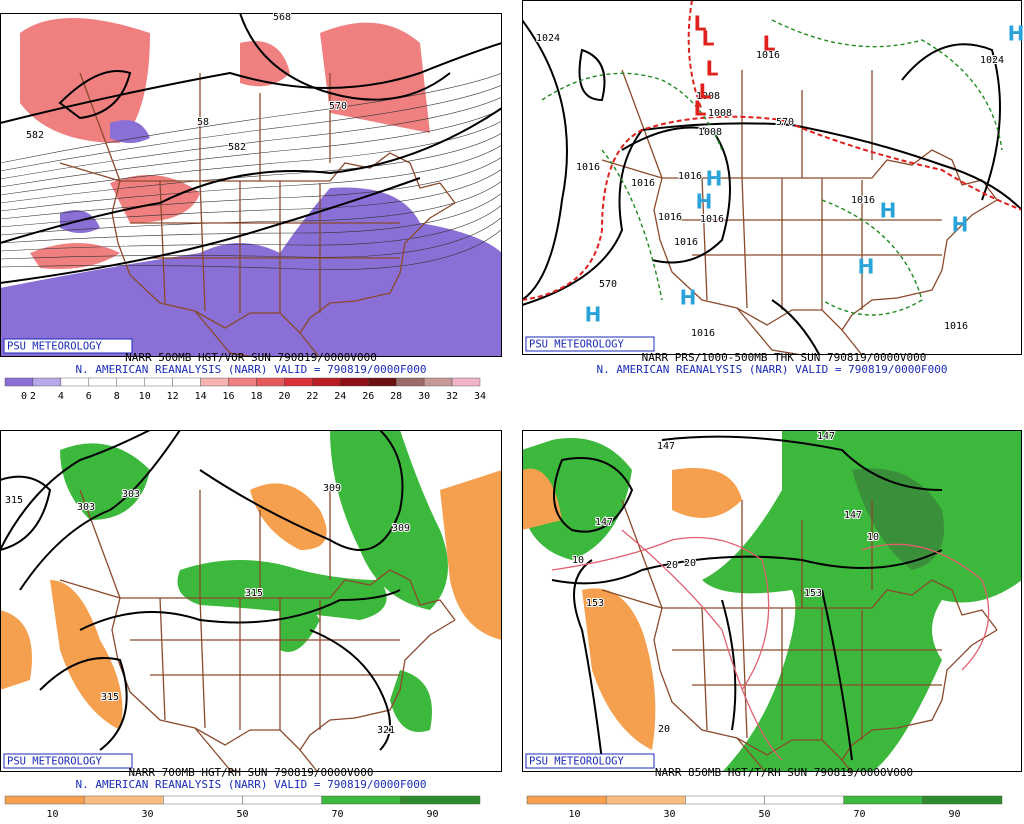 Image resolution: width=1024 pixels, height=824 pixels. I want to click on panel-title: NARR 500MB HGT/VOR SUN 790819/0000V000, so click(251, 357).